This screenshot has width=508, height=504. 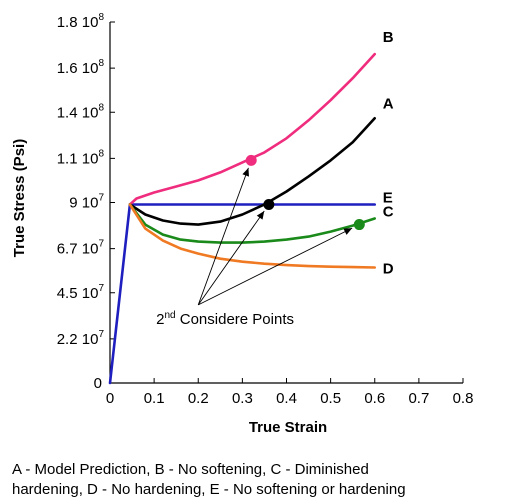 What do you see at coordinates (225, 319) in the screenshot?
I see `considere-annotation: 2nd Considere Points` at bounding box center [225, 319].